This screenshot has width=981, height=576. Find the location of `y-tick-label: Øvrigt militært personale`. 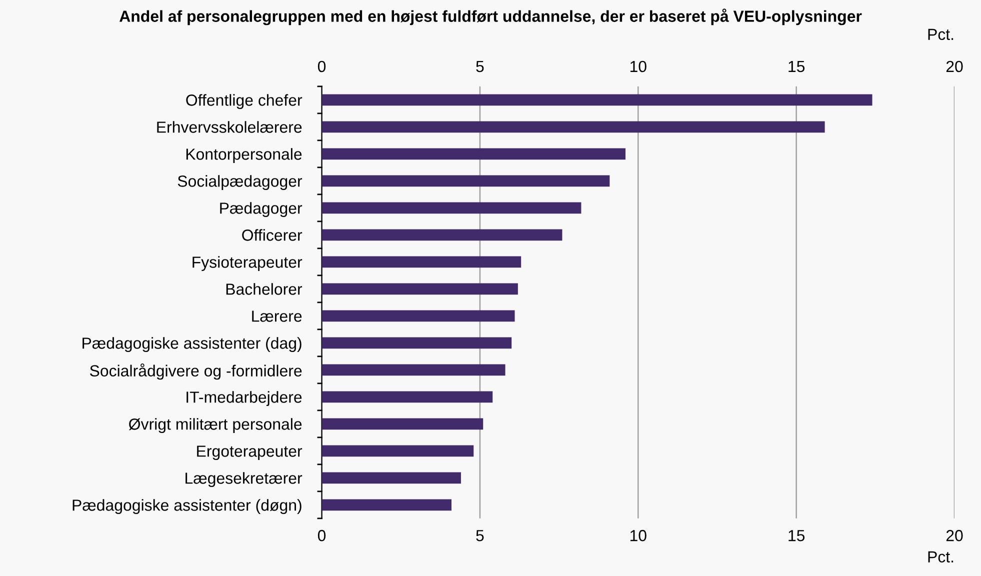

y-tick-label: Øvrigt militært personale is located at coordinates (215, 425).